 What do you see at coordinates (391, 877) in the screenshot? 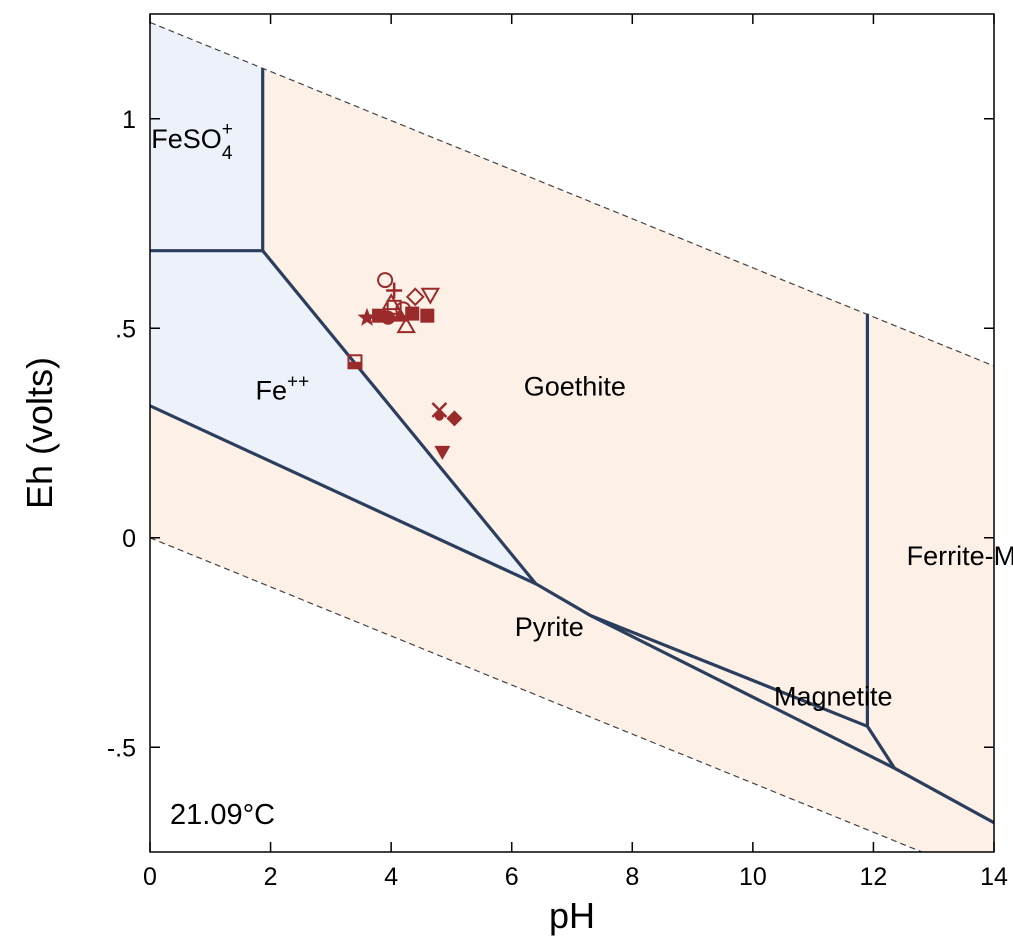
I see `x-tick-label: 4` at bounding box center [391, 877].